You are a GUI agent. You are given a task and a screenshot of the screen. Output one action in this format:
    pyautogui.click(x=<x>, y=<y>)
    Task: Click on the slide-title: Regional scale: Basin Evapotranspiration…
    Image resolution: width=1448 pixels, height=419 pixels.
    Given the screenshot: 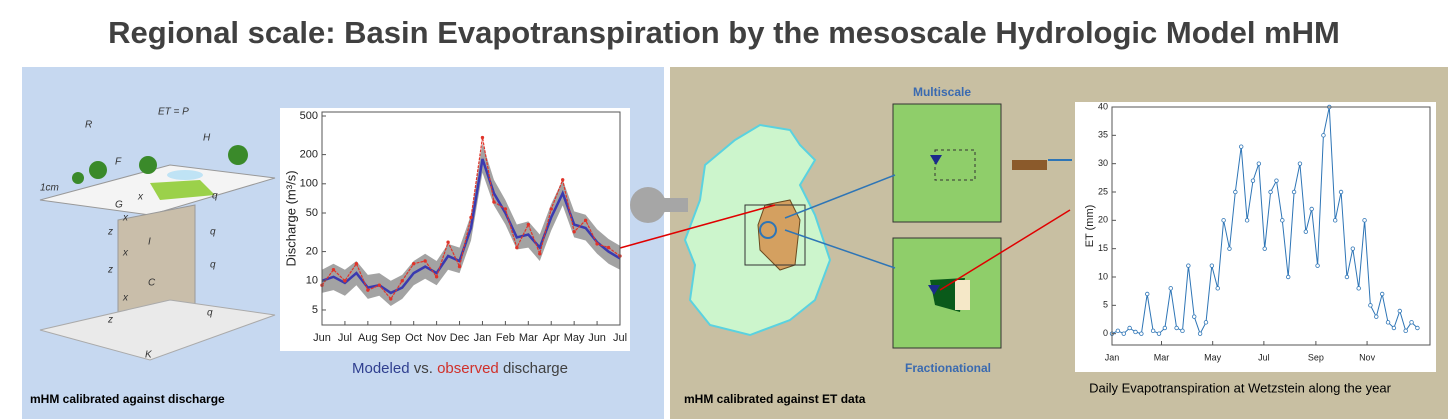 What is the action you would take?
    pyautogui.click(x=724, y=32)
    